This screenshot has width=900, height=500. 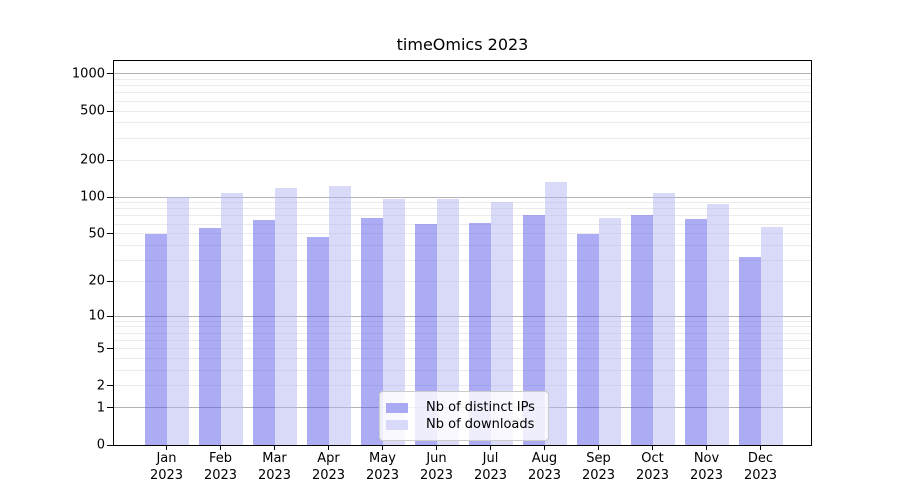 I want to click on x-tick-month: Sep, so click(x=598, y=458).